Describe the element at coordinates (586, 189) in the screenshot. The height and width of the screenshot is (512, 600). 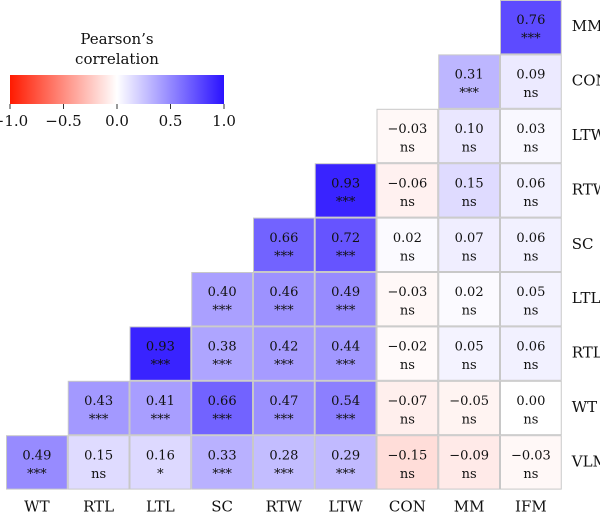
I see `y-tick-label: RTW` at that location.